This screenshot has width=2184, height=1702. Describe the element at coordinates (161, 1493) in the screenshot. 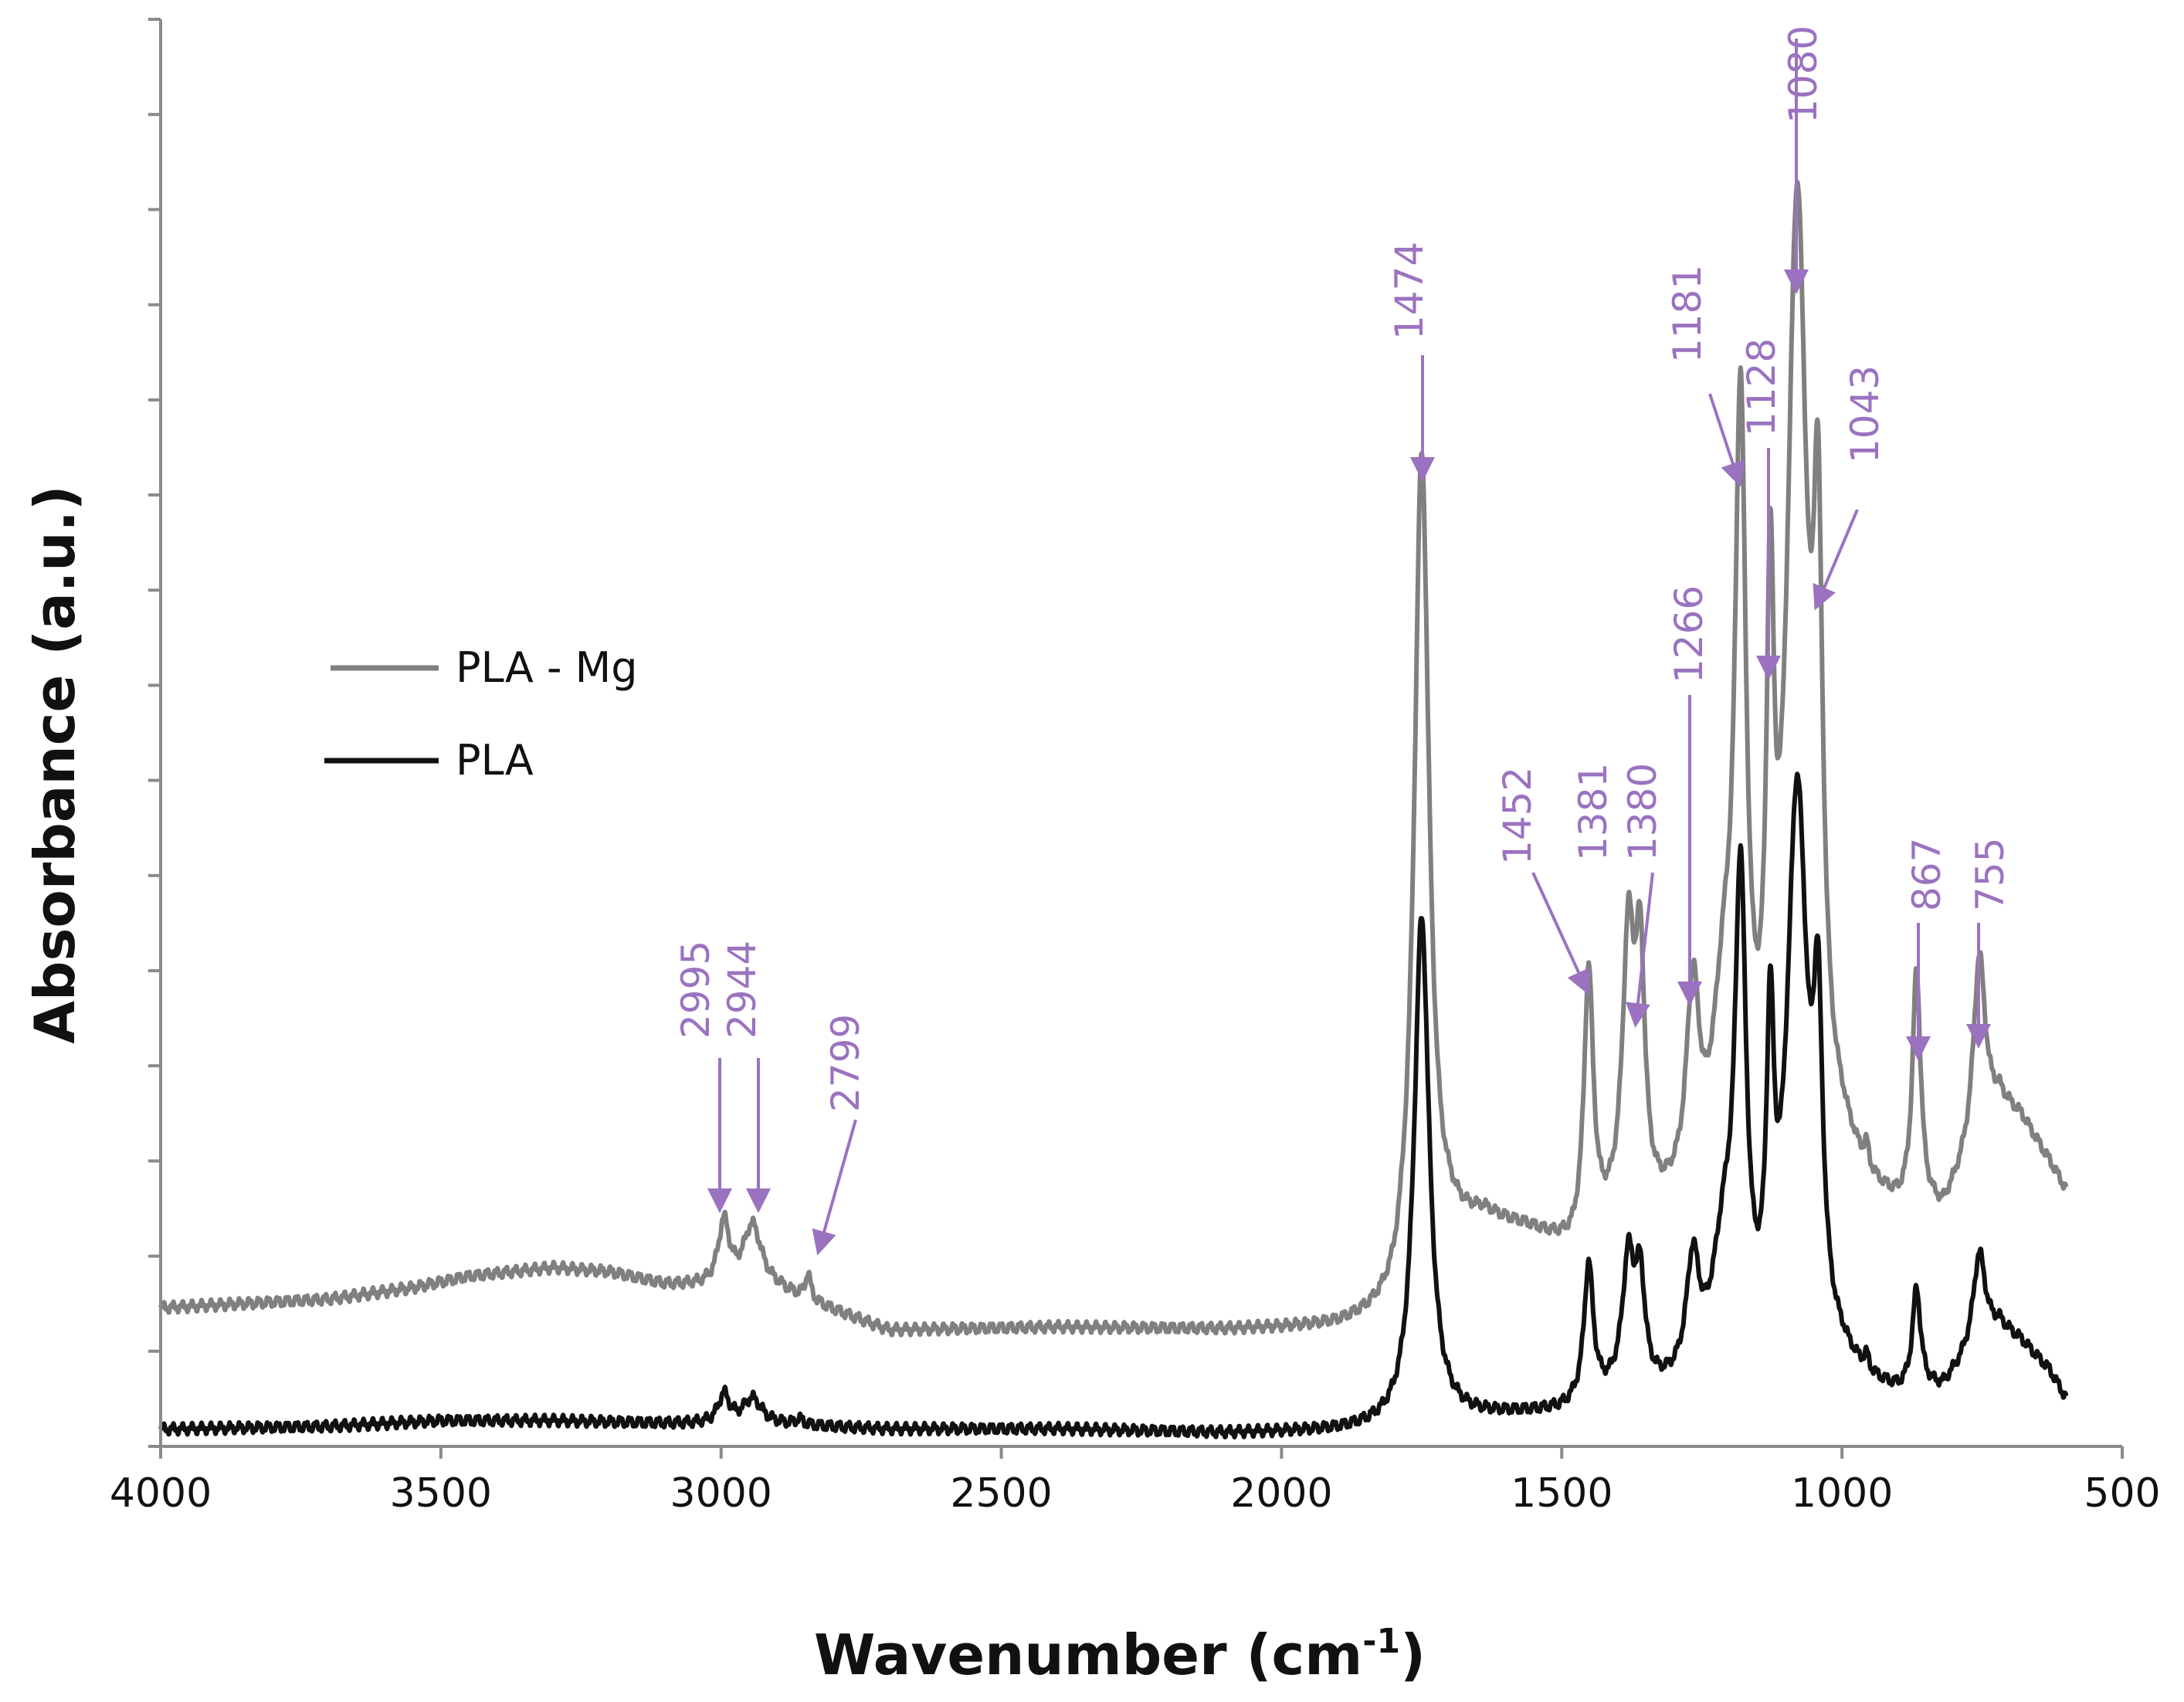

I see `x-tick-label: 4000` at that location.